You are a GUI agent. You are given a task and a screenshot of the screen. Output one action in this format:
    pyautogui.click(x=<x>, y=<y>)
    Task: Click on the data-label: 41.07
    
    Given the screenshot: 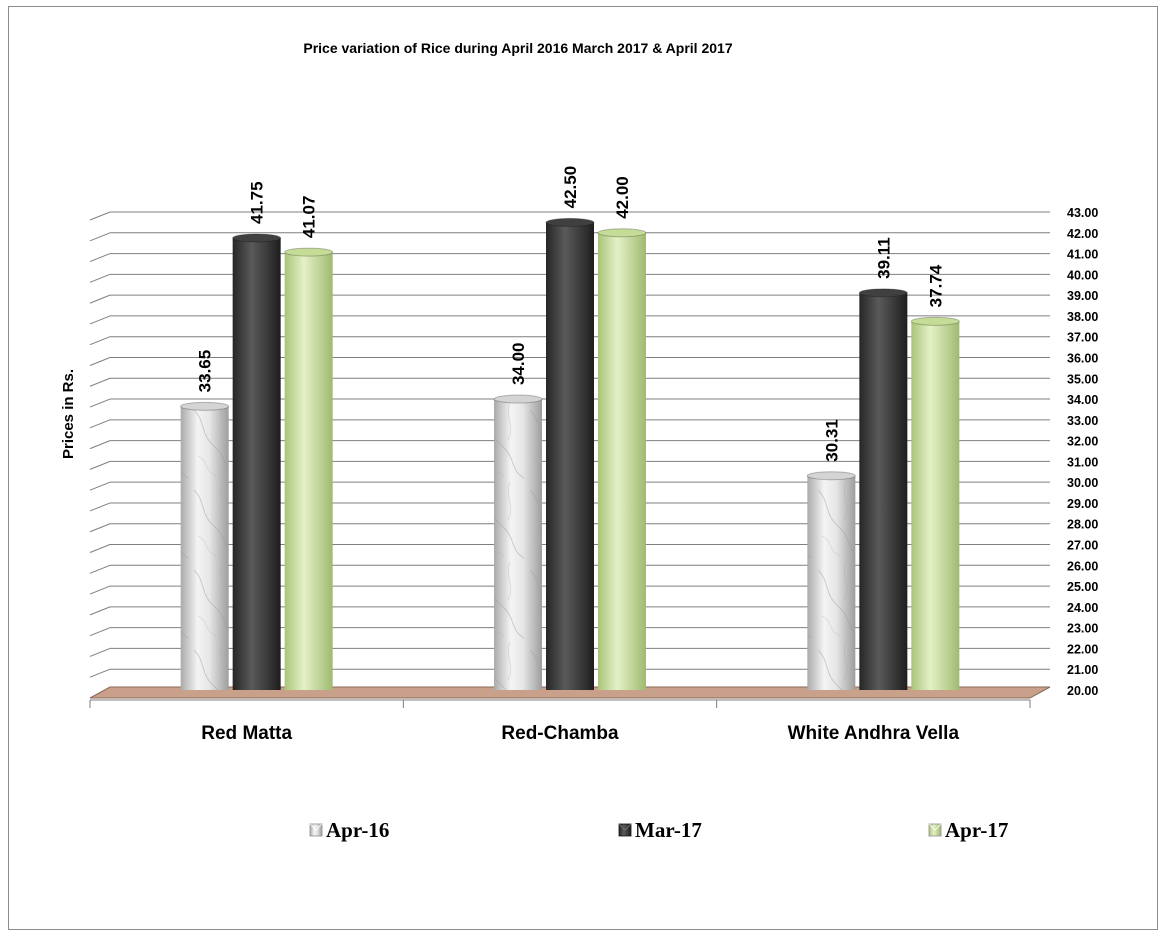 What is the action you would take?
    pyautogui.click(x=309, y=217)
    